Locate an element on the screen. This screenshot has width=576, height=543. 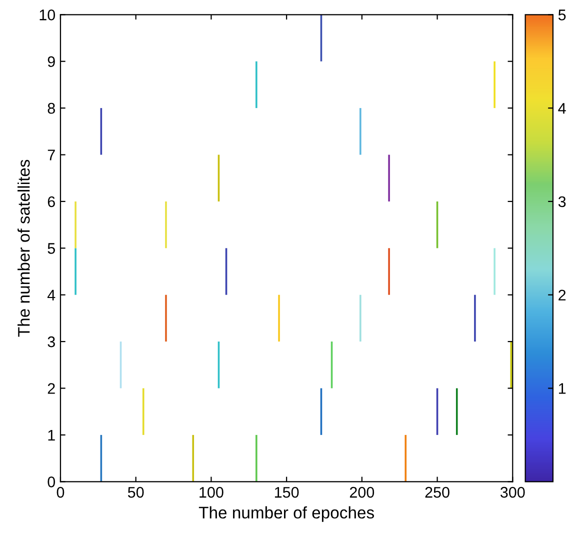
y-tick-label: 5 is located at coordinates (51, 248).